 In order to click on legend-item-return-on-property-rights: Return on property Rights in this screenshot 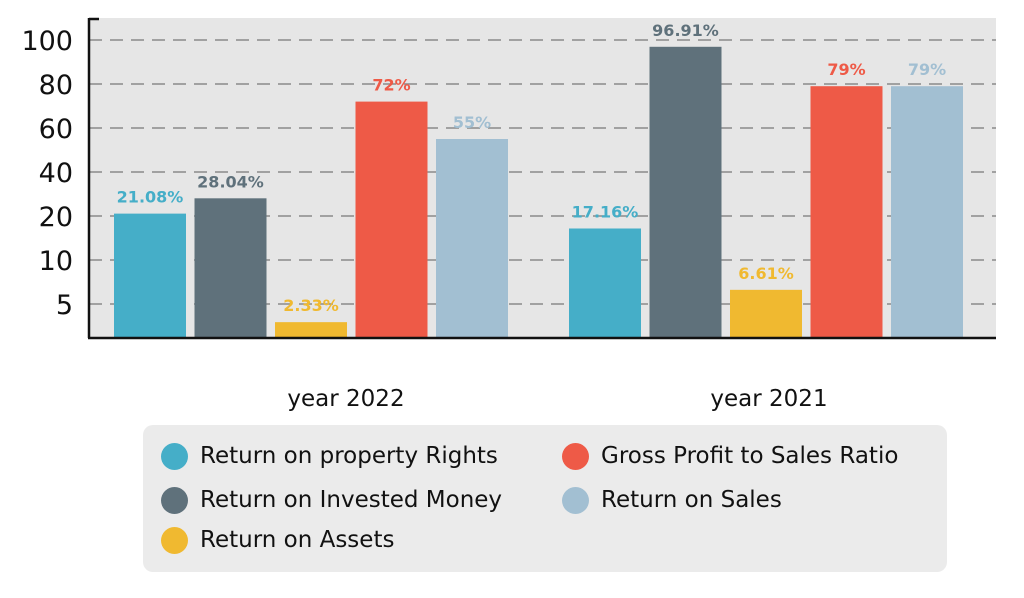, I will do `click(329, 456)`.